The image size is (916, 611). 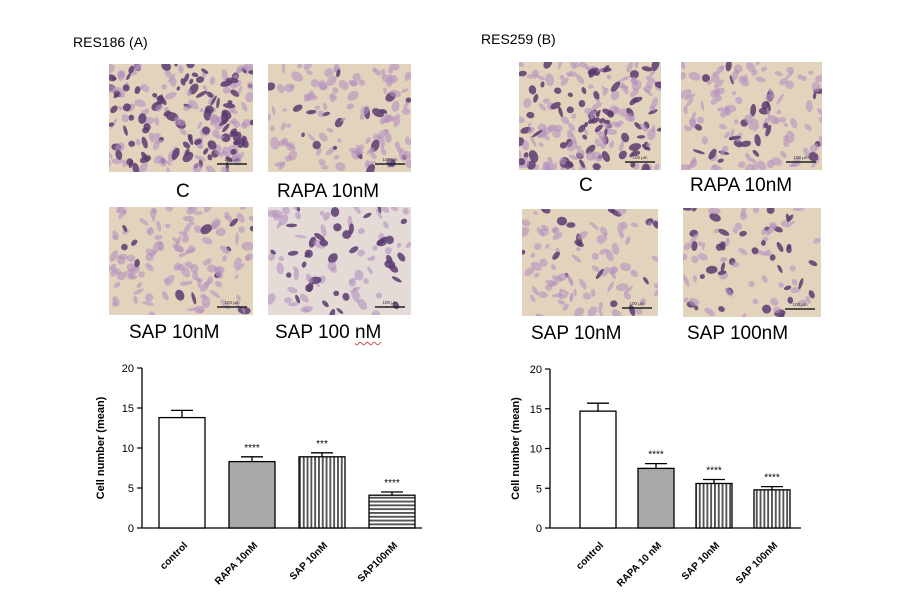 I want to click on caption-b-control: C, so click(x=586, y=185).